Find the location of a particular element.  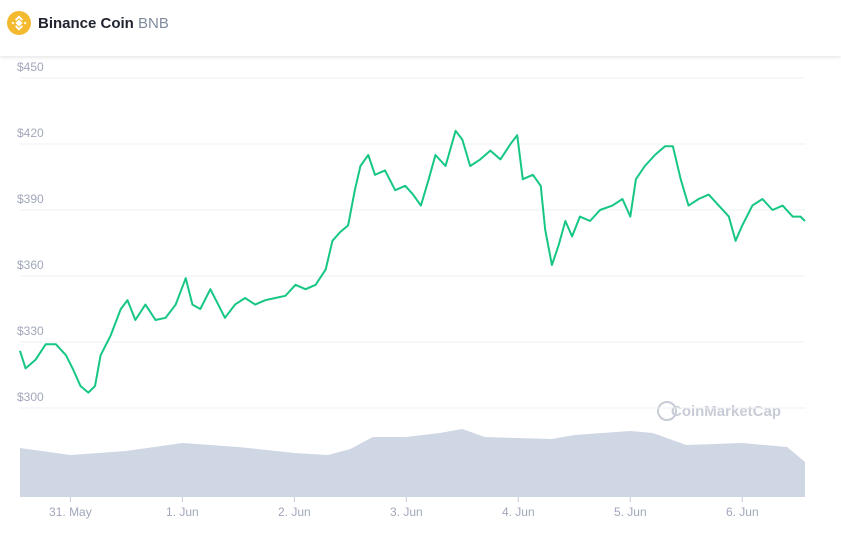

x-tick-label: 6. Jun is located at coordinates (742, 512).